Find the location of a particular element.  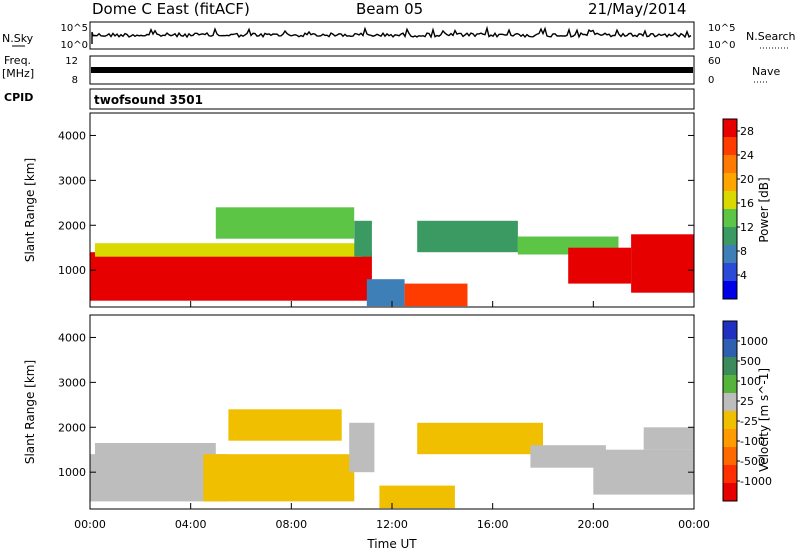

velocity-colorbar-ticks: 1000 500 100 25 -25 -100 -500 -1000 is located at coordinates (754, 411).